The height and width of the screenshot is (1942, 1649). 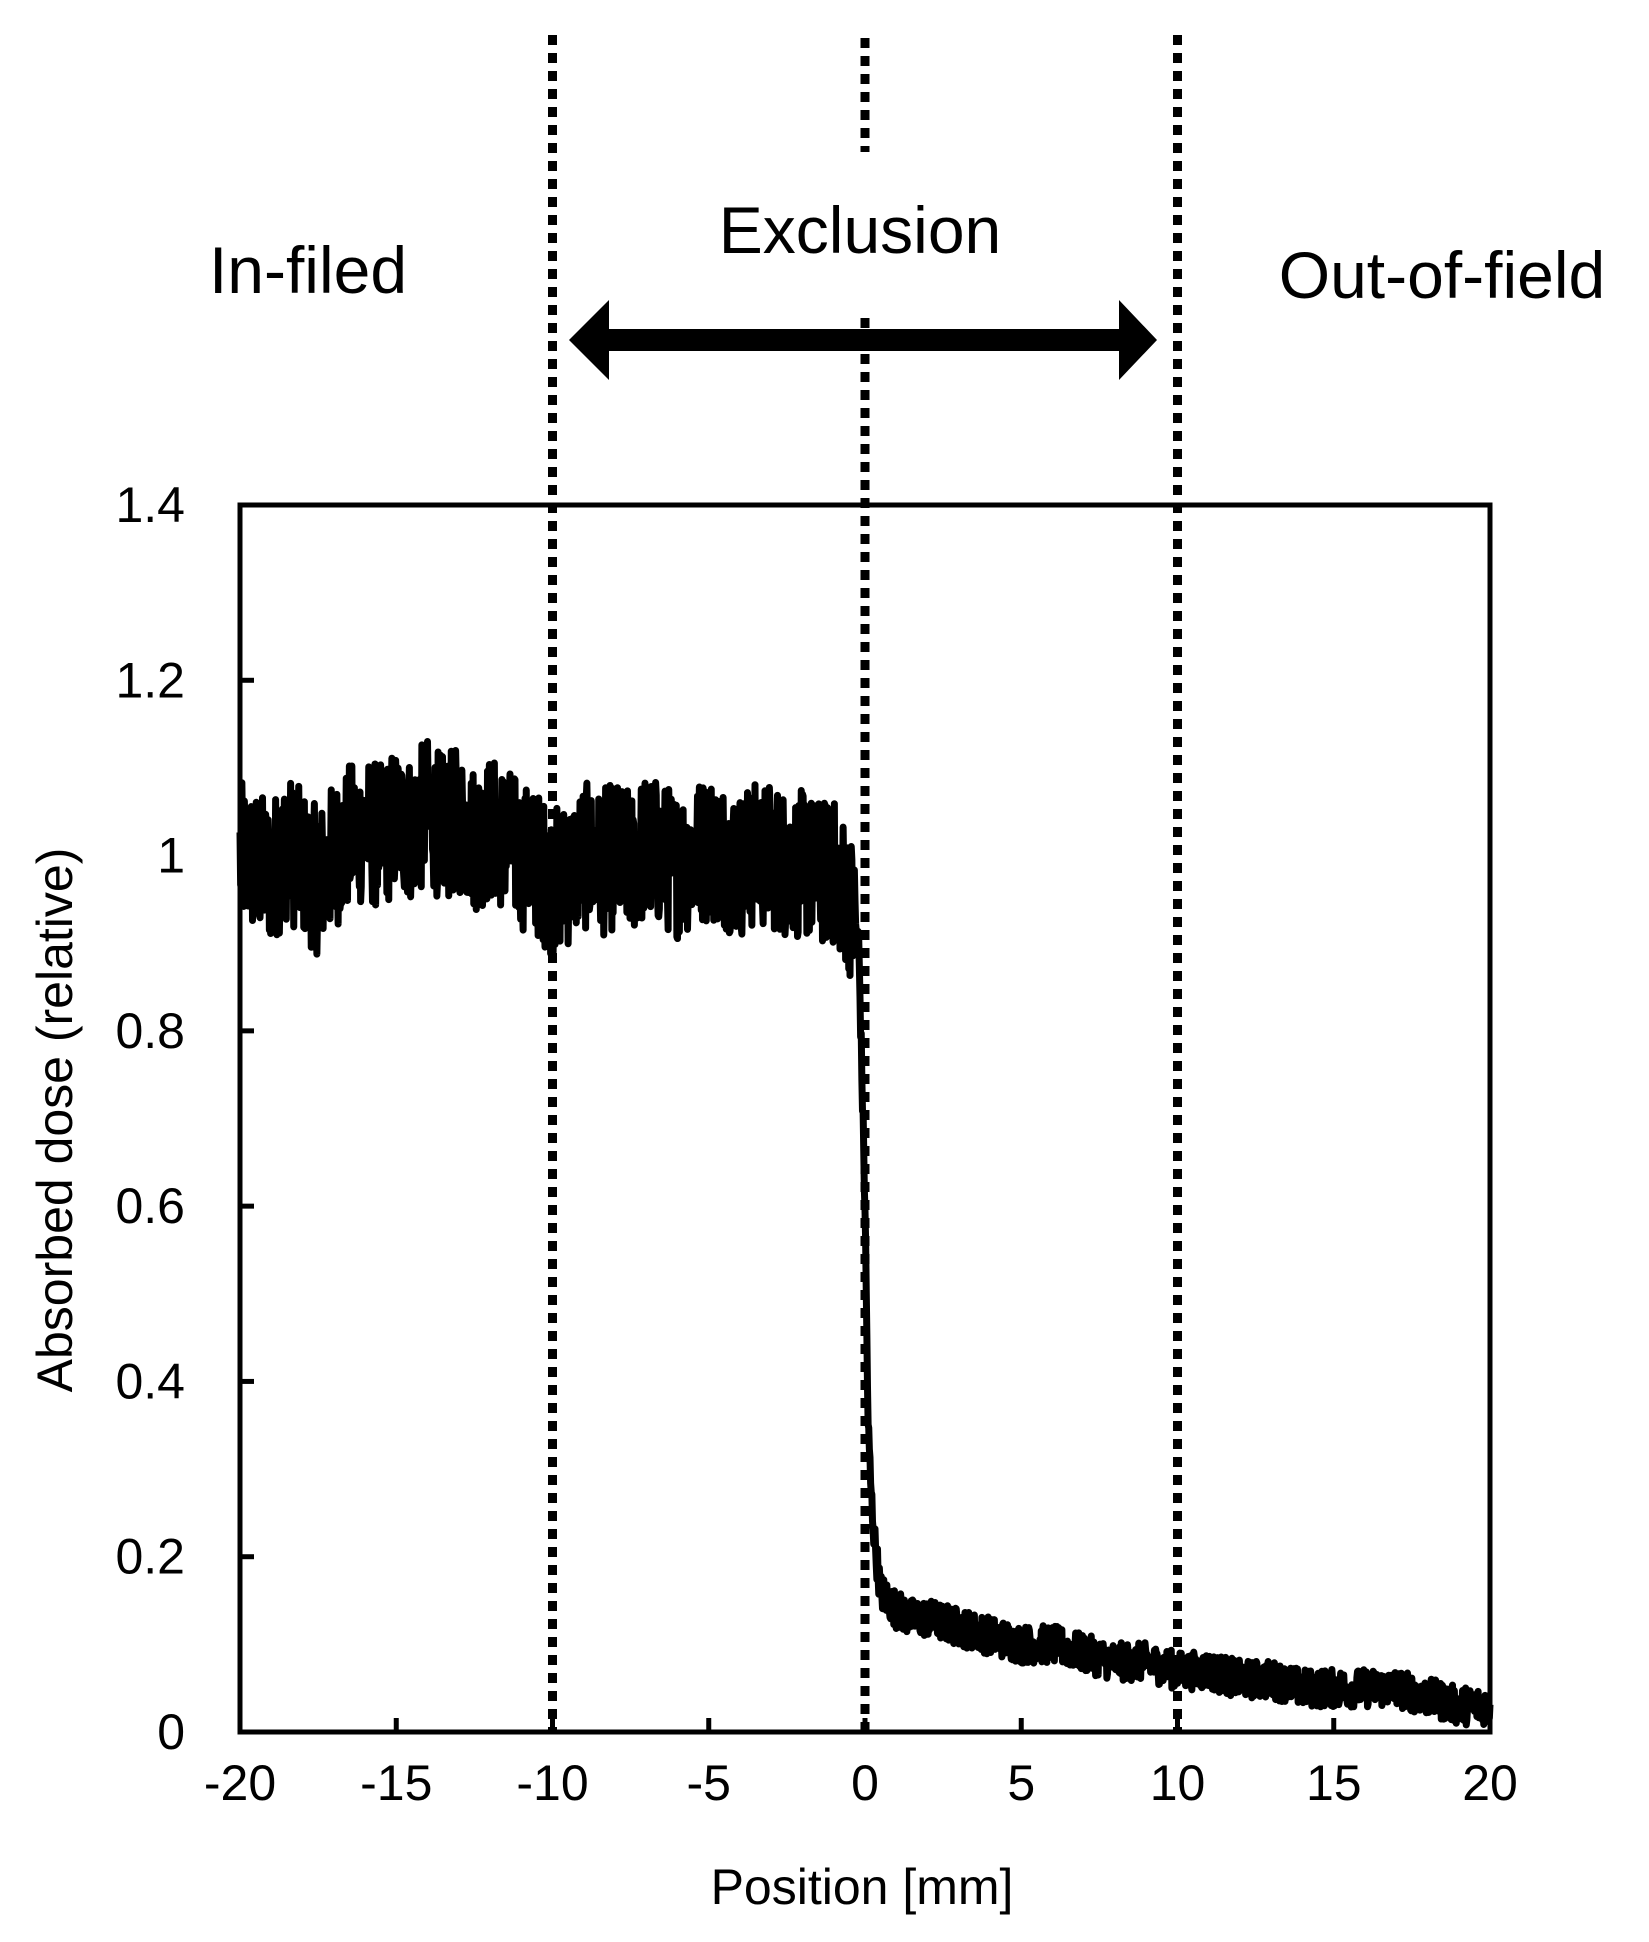 I want to click on x-tick-label: -20, so click(x=240, y=1783).